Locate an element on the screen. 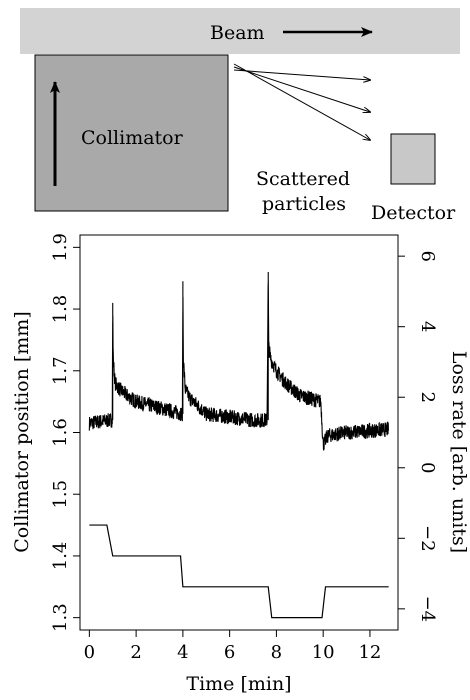  left-tick-label: 1.8 is located at coordinates (60, 309).